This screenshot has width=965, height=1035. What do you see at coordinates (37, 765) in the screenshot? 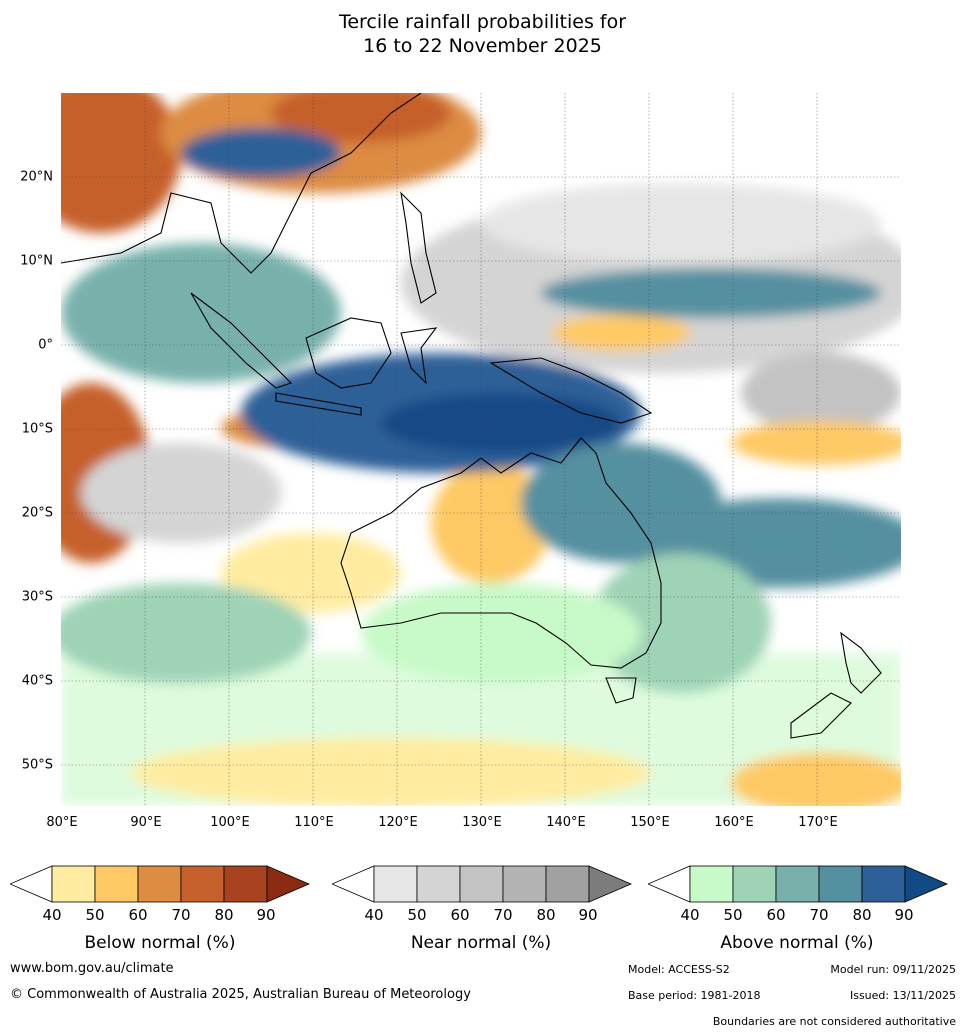
I see `lat-label: 50°S` at bounding box center [37, 765].